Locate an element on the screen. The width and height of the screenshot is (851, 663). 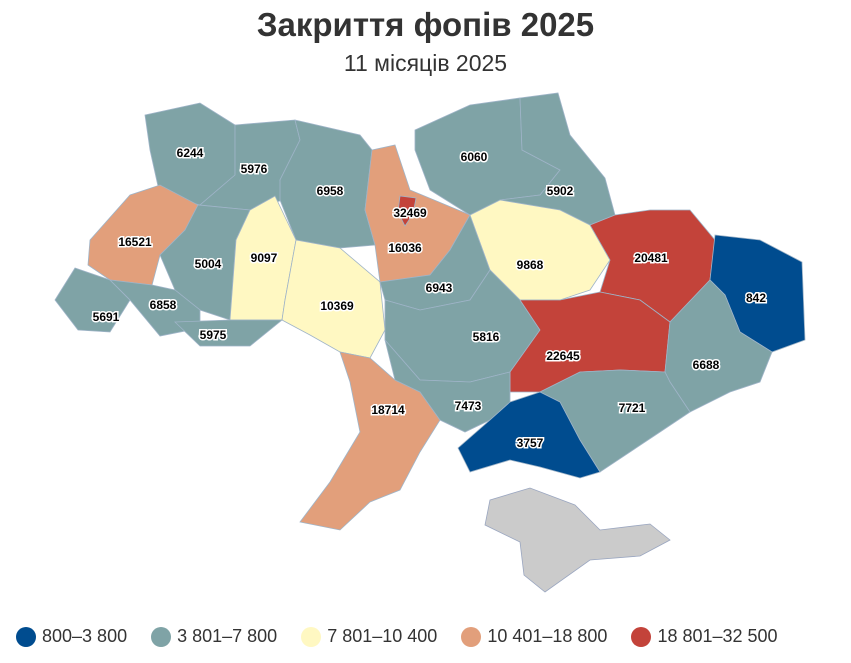
legend-label: 10 401–18 800 is located at coordinates (547, 636).